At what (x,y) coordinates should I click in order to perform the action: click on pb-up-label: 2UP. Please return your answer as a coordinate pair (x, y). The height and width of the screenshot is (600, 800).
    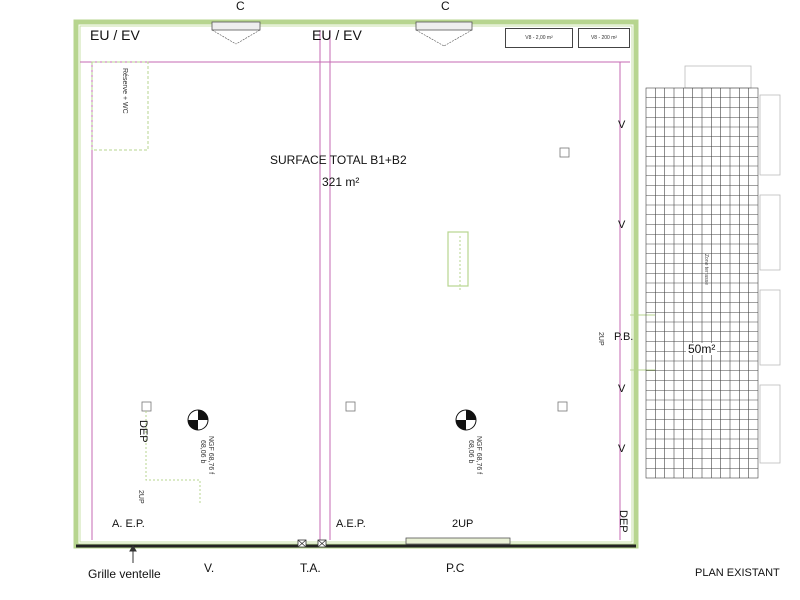
    Looking at the image, I should click on (600, 339).